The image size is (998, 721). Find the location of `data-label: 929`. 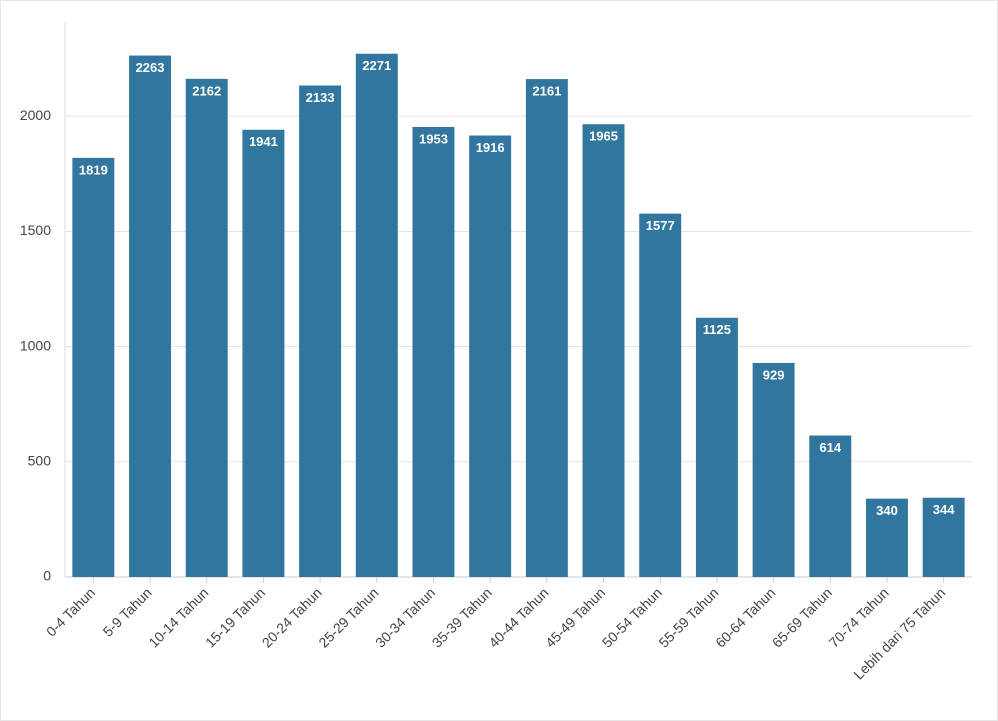

data-label: 929 is located at coordinates (774, 374).